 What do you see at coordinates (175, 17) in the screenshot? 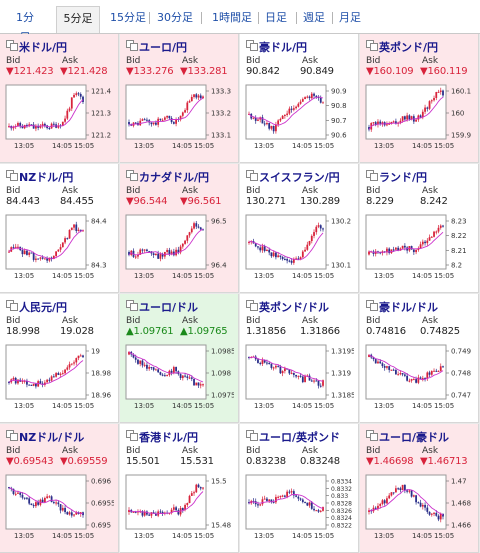
I see `tab-30min: 30分足` at bounding box center [175, 17].